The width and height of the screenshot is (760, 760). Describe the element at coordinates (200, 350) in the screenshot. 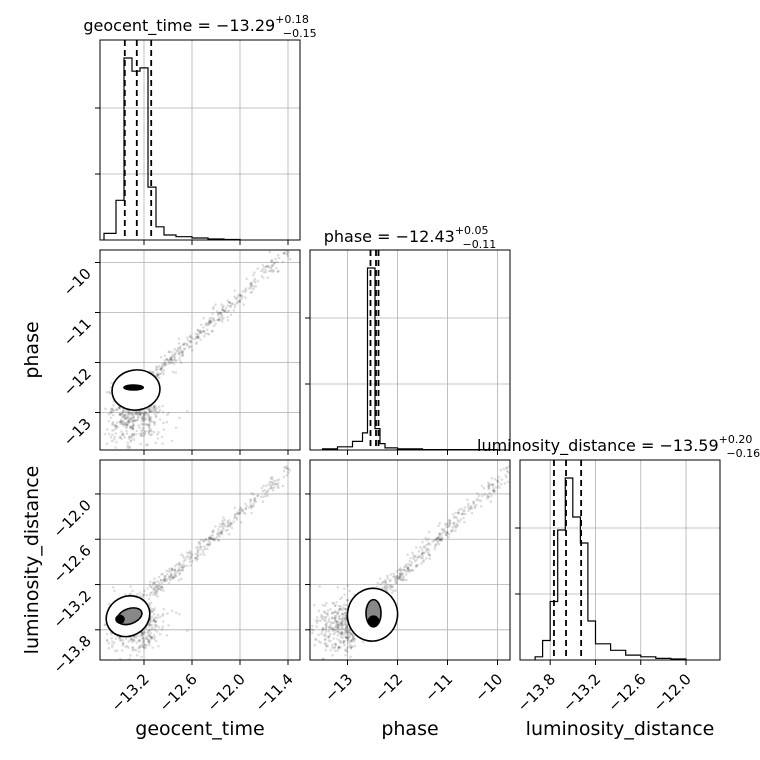

I see `axes-frame` at that location.